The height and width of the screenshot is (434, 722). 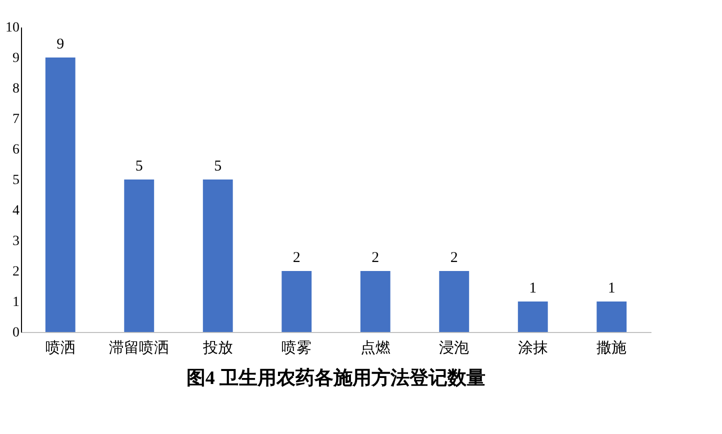 I want to click on text: 图4 卫生用农药各施用方法登记数量, so click(x=336, y=378).